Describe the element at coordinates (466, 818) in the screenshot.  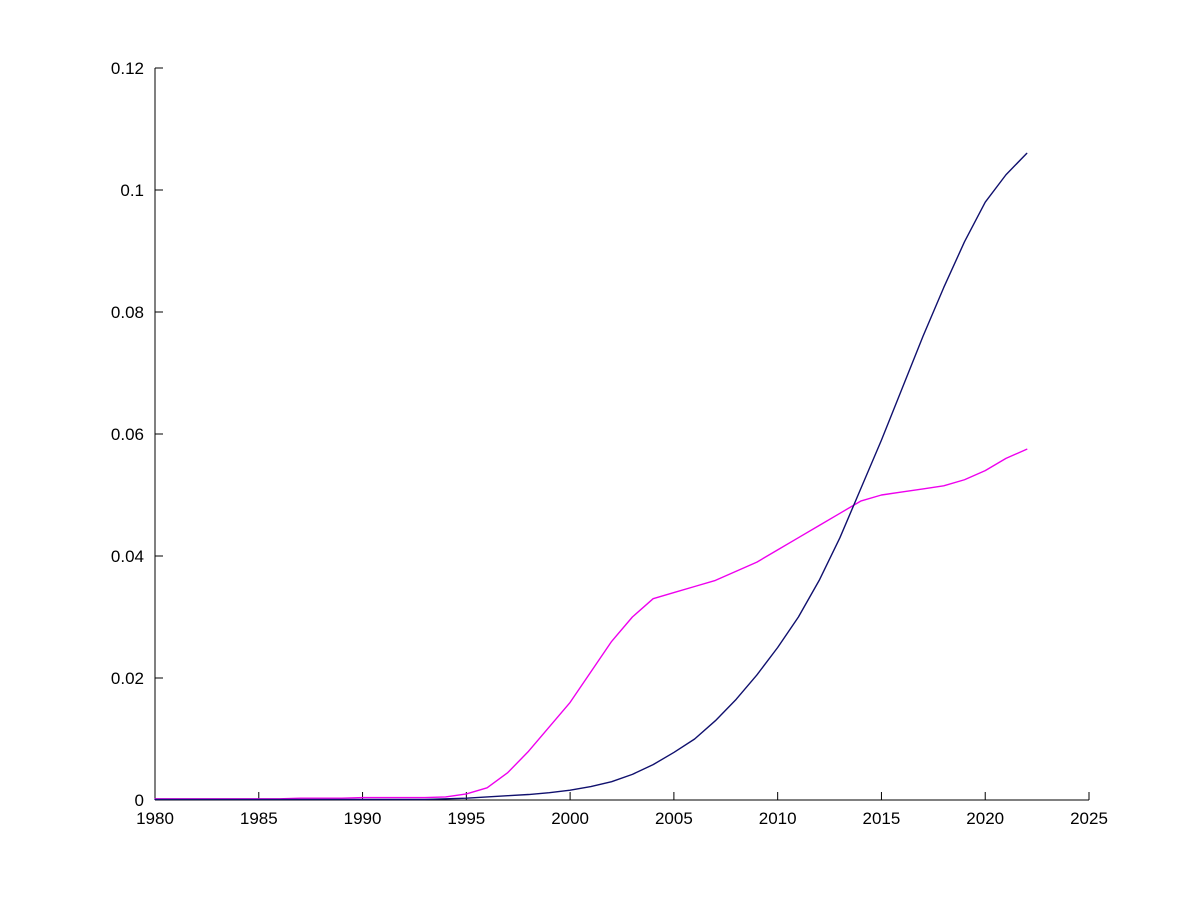
I see `x-tick-label: 1995` at that location.